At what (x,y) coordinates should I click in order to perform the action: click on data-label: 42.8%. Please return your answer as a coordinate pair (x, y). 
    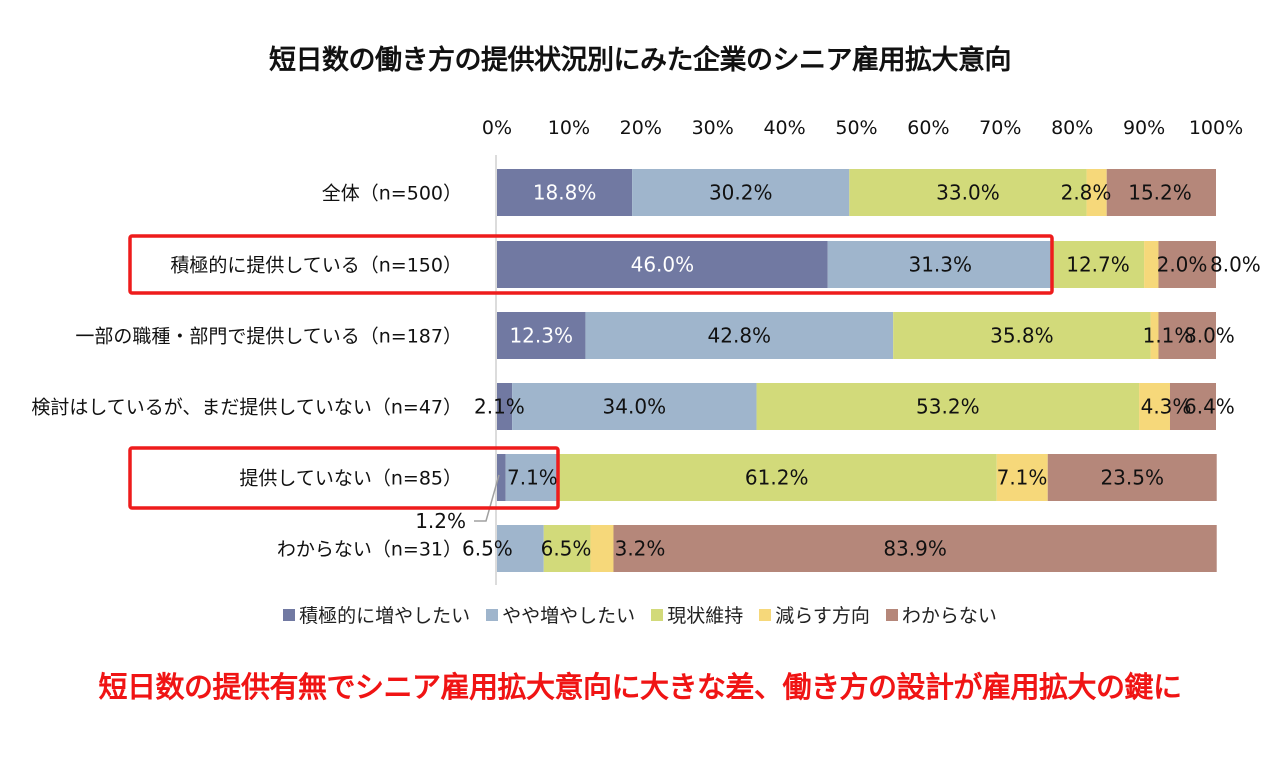
    Looking at the image, I should click on (740, 336).